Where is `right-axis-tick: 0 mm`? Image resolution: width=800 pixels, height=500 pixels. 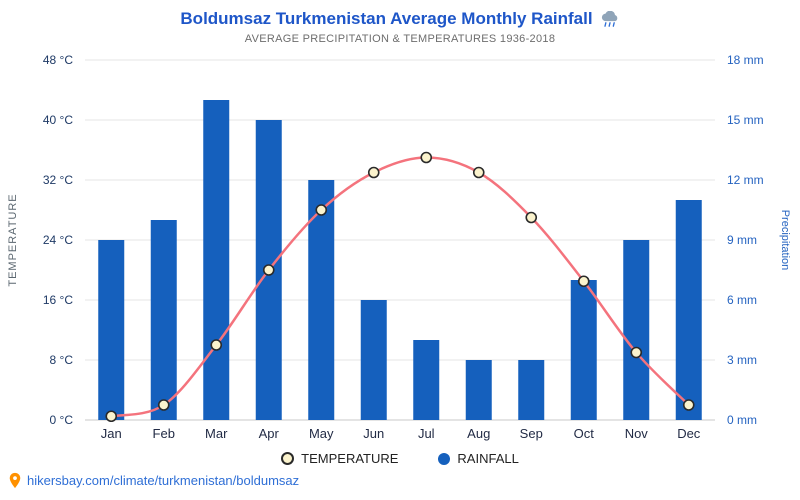 right-axis-tick: 0 mm is located at coordinates (742, 420).